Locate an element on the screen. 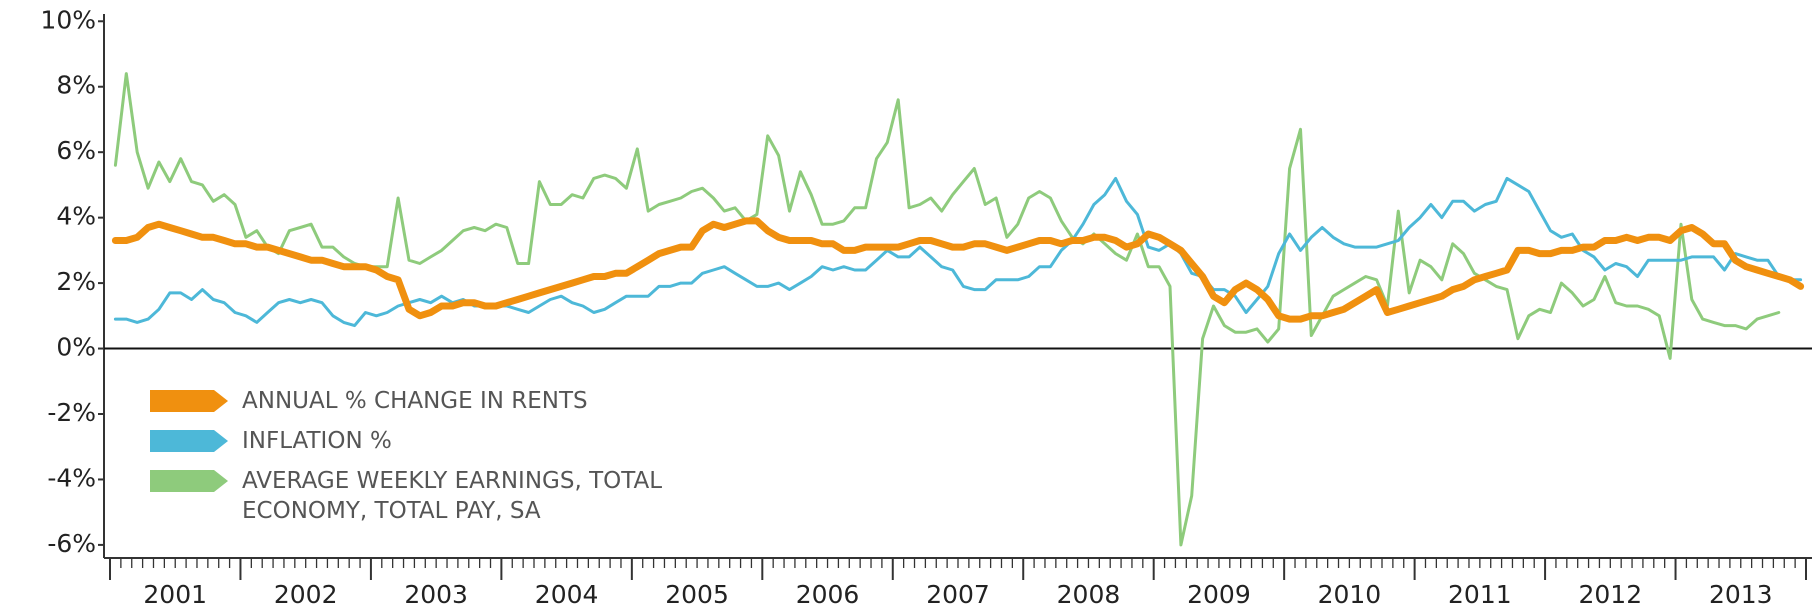 This screenshot has width=1818, height=610. x-tick-label: 2001 is located at coordinates (175, 594).